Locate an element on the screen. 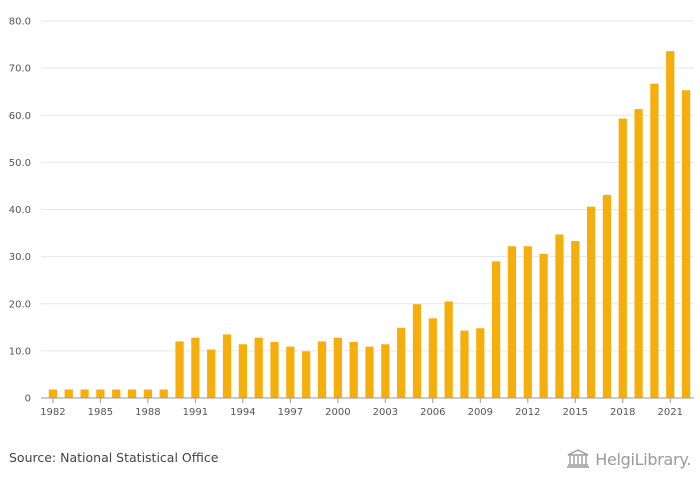 This screenshot has height=483, width=700. x-tick-label: 1982 is located at coordinates (52, 412).